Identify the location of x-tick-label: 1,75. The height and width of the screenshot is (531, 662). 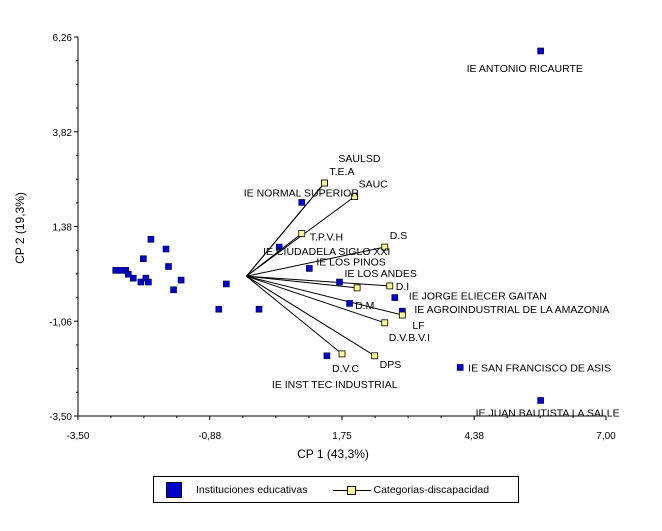
(342, 436).